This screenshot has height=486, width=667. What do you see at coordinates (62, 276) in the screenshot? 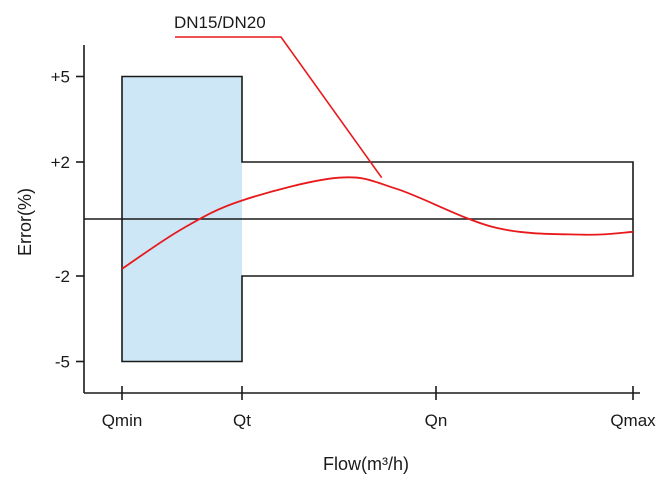
I see `y-tick-label: -2` at bounding box center [62, 276].